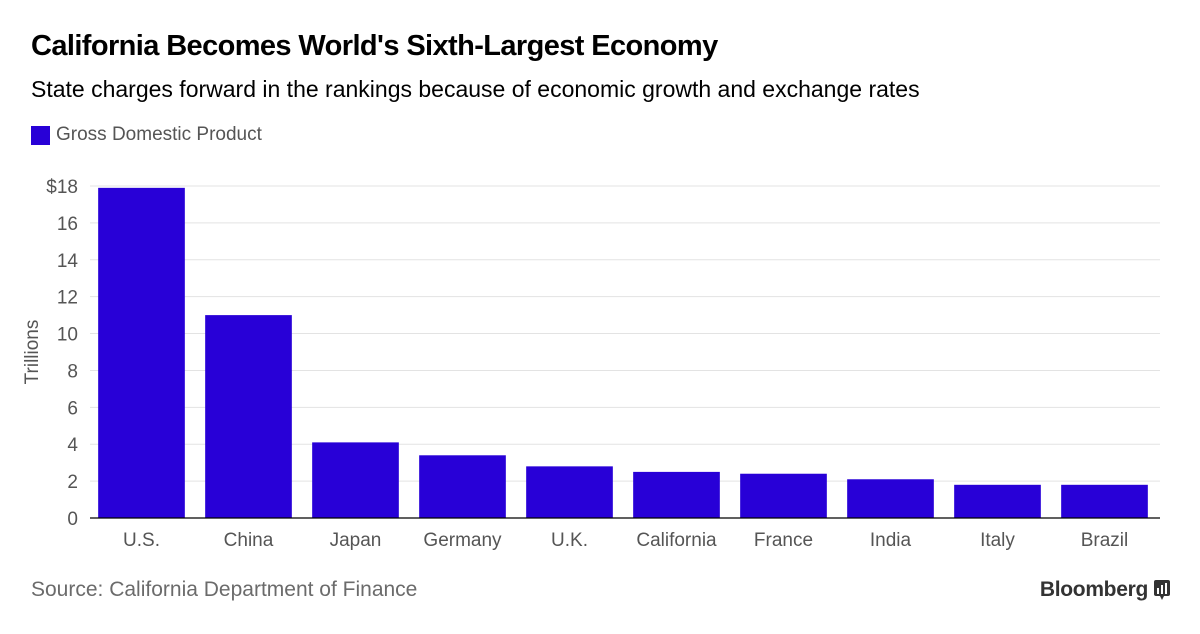 This screenshot has height=634, width=1200. I want to click on y-tick-label: 8, so click(72, 371).